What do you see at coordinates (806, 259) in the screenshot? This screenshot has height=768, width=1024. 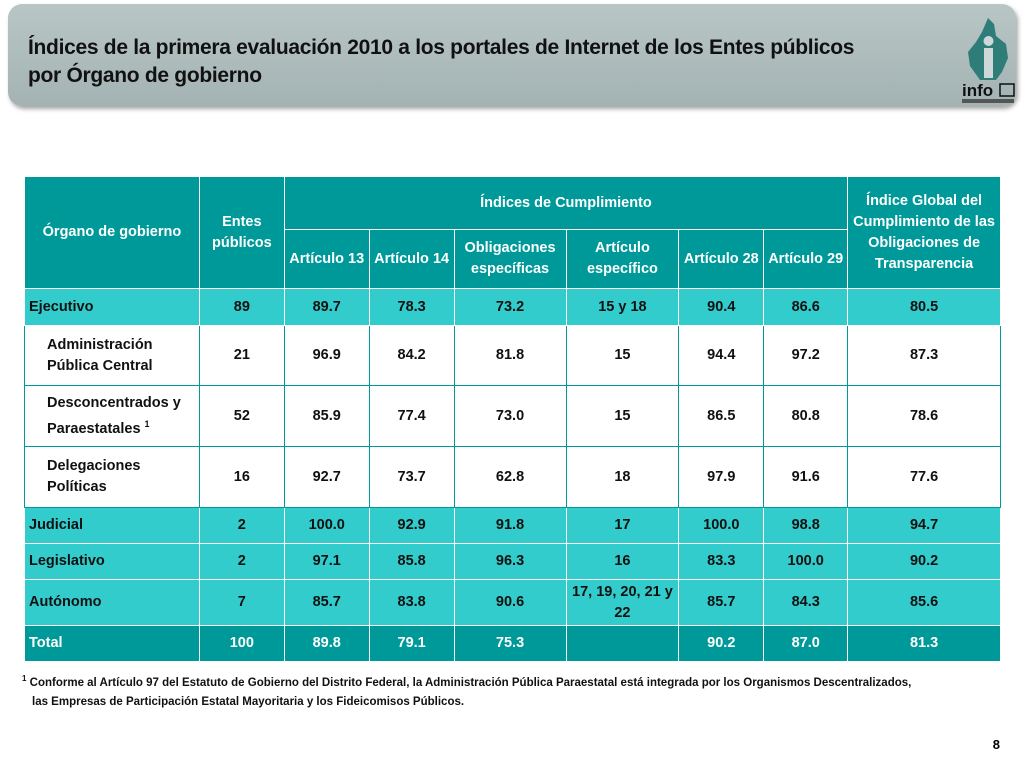 I see `header-col: Artículo 29` at bounding box center [806, 259].